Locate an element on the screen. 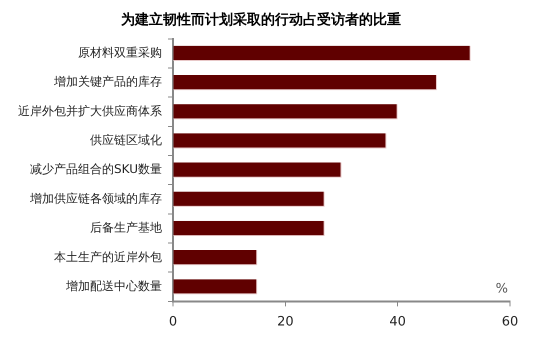 This screenshot has height=346, width=540. y-tick-label: 本土生产的近岸外包 is located at coordinates (108, 257).